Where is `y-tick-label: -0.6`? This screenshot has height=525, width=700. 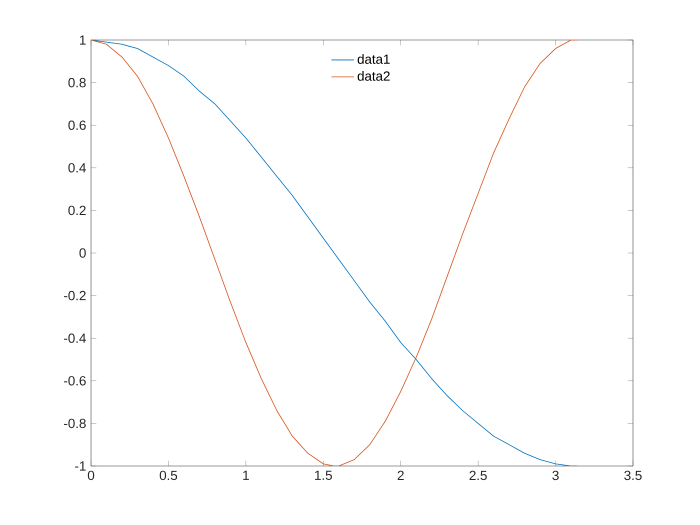
y-tick-label: -0.6 is located at coordinates (75, 381).